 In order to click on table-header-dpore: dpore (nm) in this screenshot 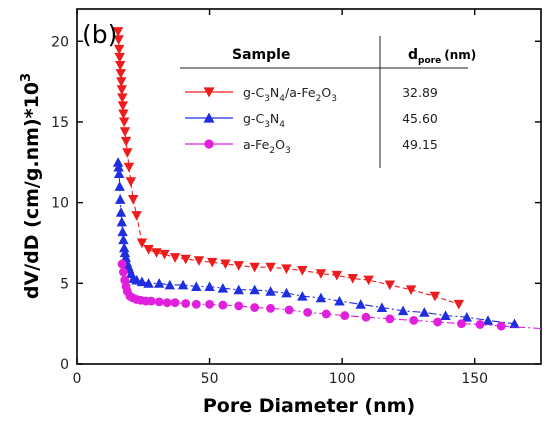, I will do `click(442, 56)`.